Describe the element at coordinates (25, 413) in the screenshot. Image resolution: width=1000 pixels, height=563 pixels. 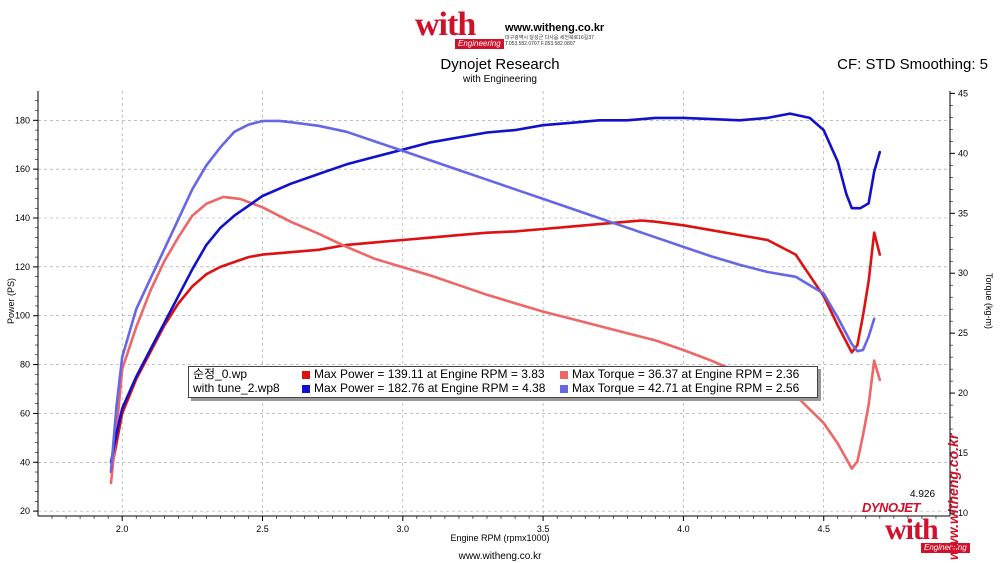
I see `y-left-tick-label: 60` at that location.